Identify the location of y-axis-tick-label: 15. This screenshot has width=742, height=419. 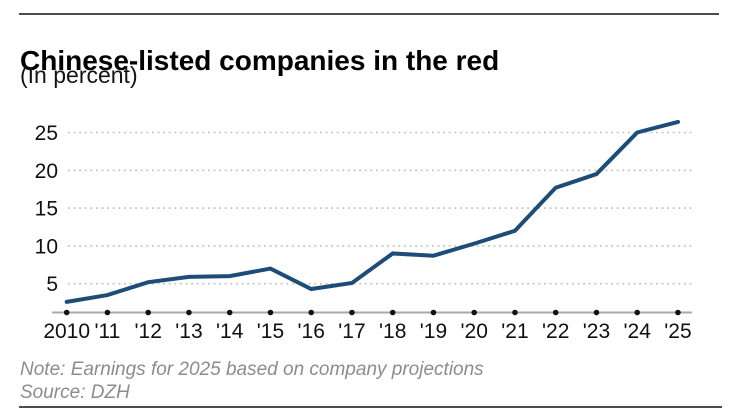
(46, 209).